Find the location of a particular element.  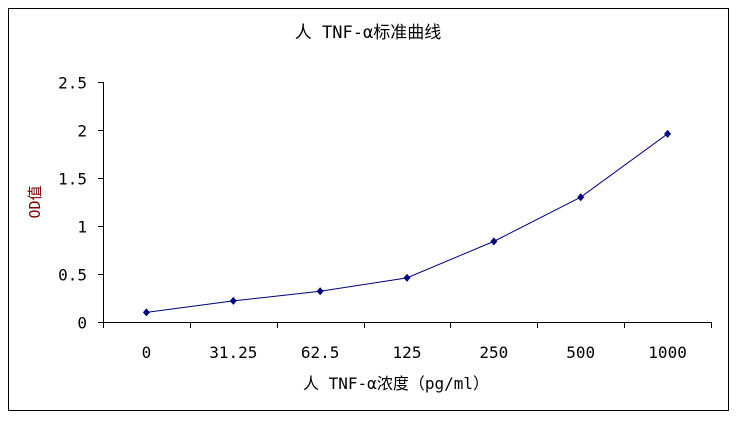

y-tick-label: 0 is located at coordinates (82, 323).